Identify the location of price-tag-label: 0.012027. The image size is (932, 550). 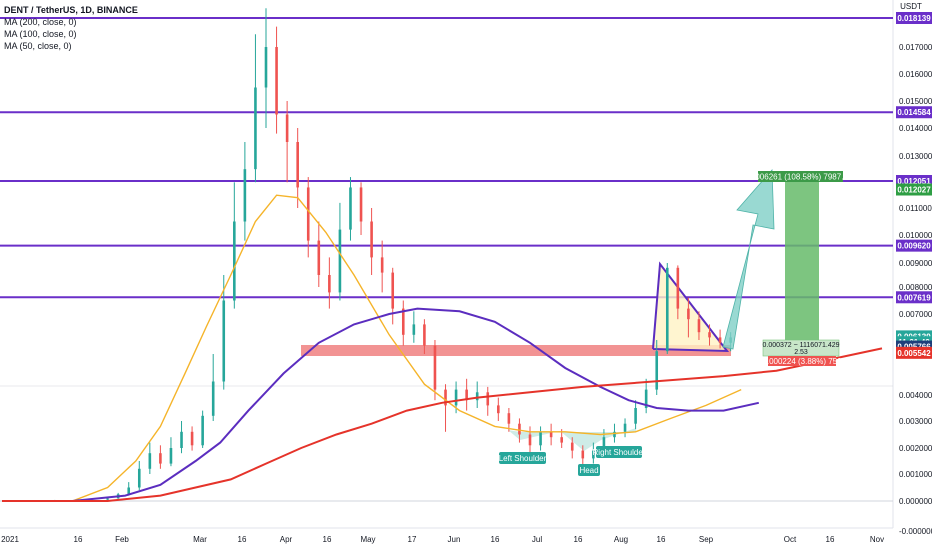
(914, 190).